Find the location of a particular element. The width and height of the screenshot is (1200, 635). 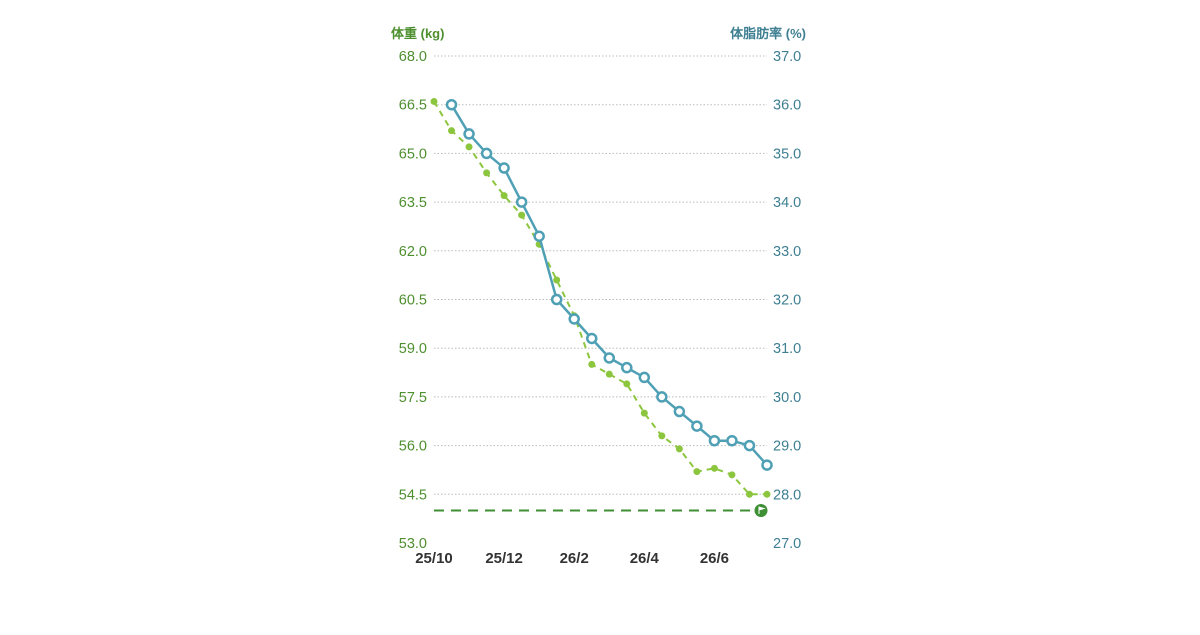

right-tick-label: 36.0 is located at coordinates (787, 106).